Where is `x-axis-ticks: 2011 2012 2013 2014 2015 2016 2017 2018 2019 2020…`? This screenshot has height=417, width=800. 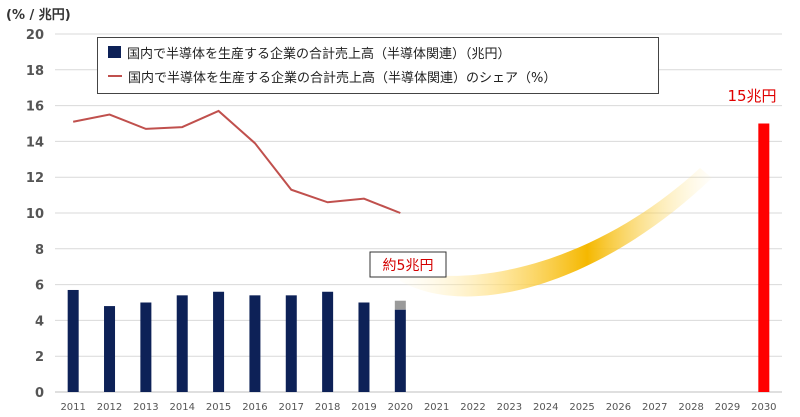
x-axis-ticks: 2011 2012 2013 2014 2015 2016 2017 2018 2019 2020… is located at coordinates (418, 407).